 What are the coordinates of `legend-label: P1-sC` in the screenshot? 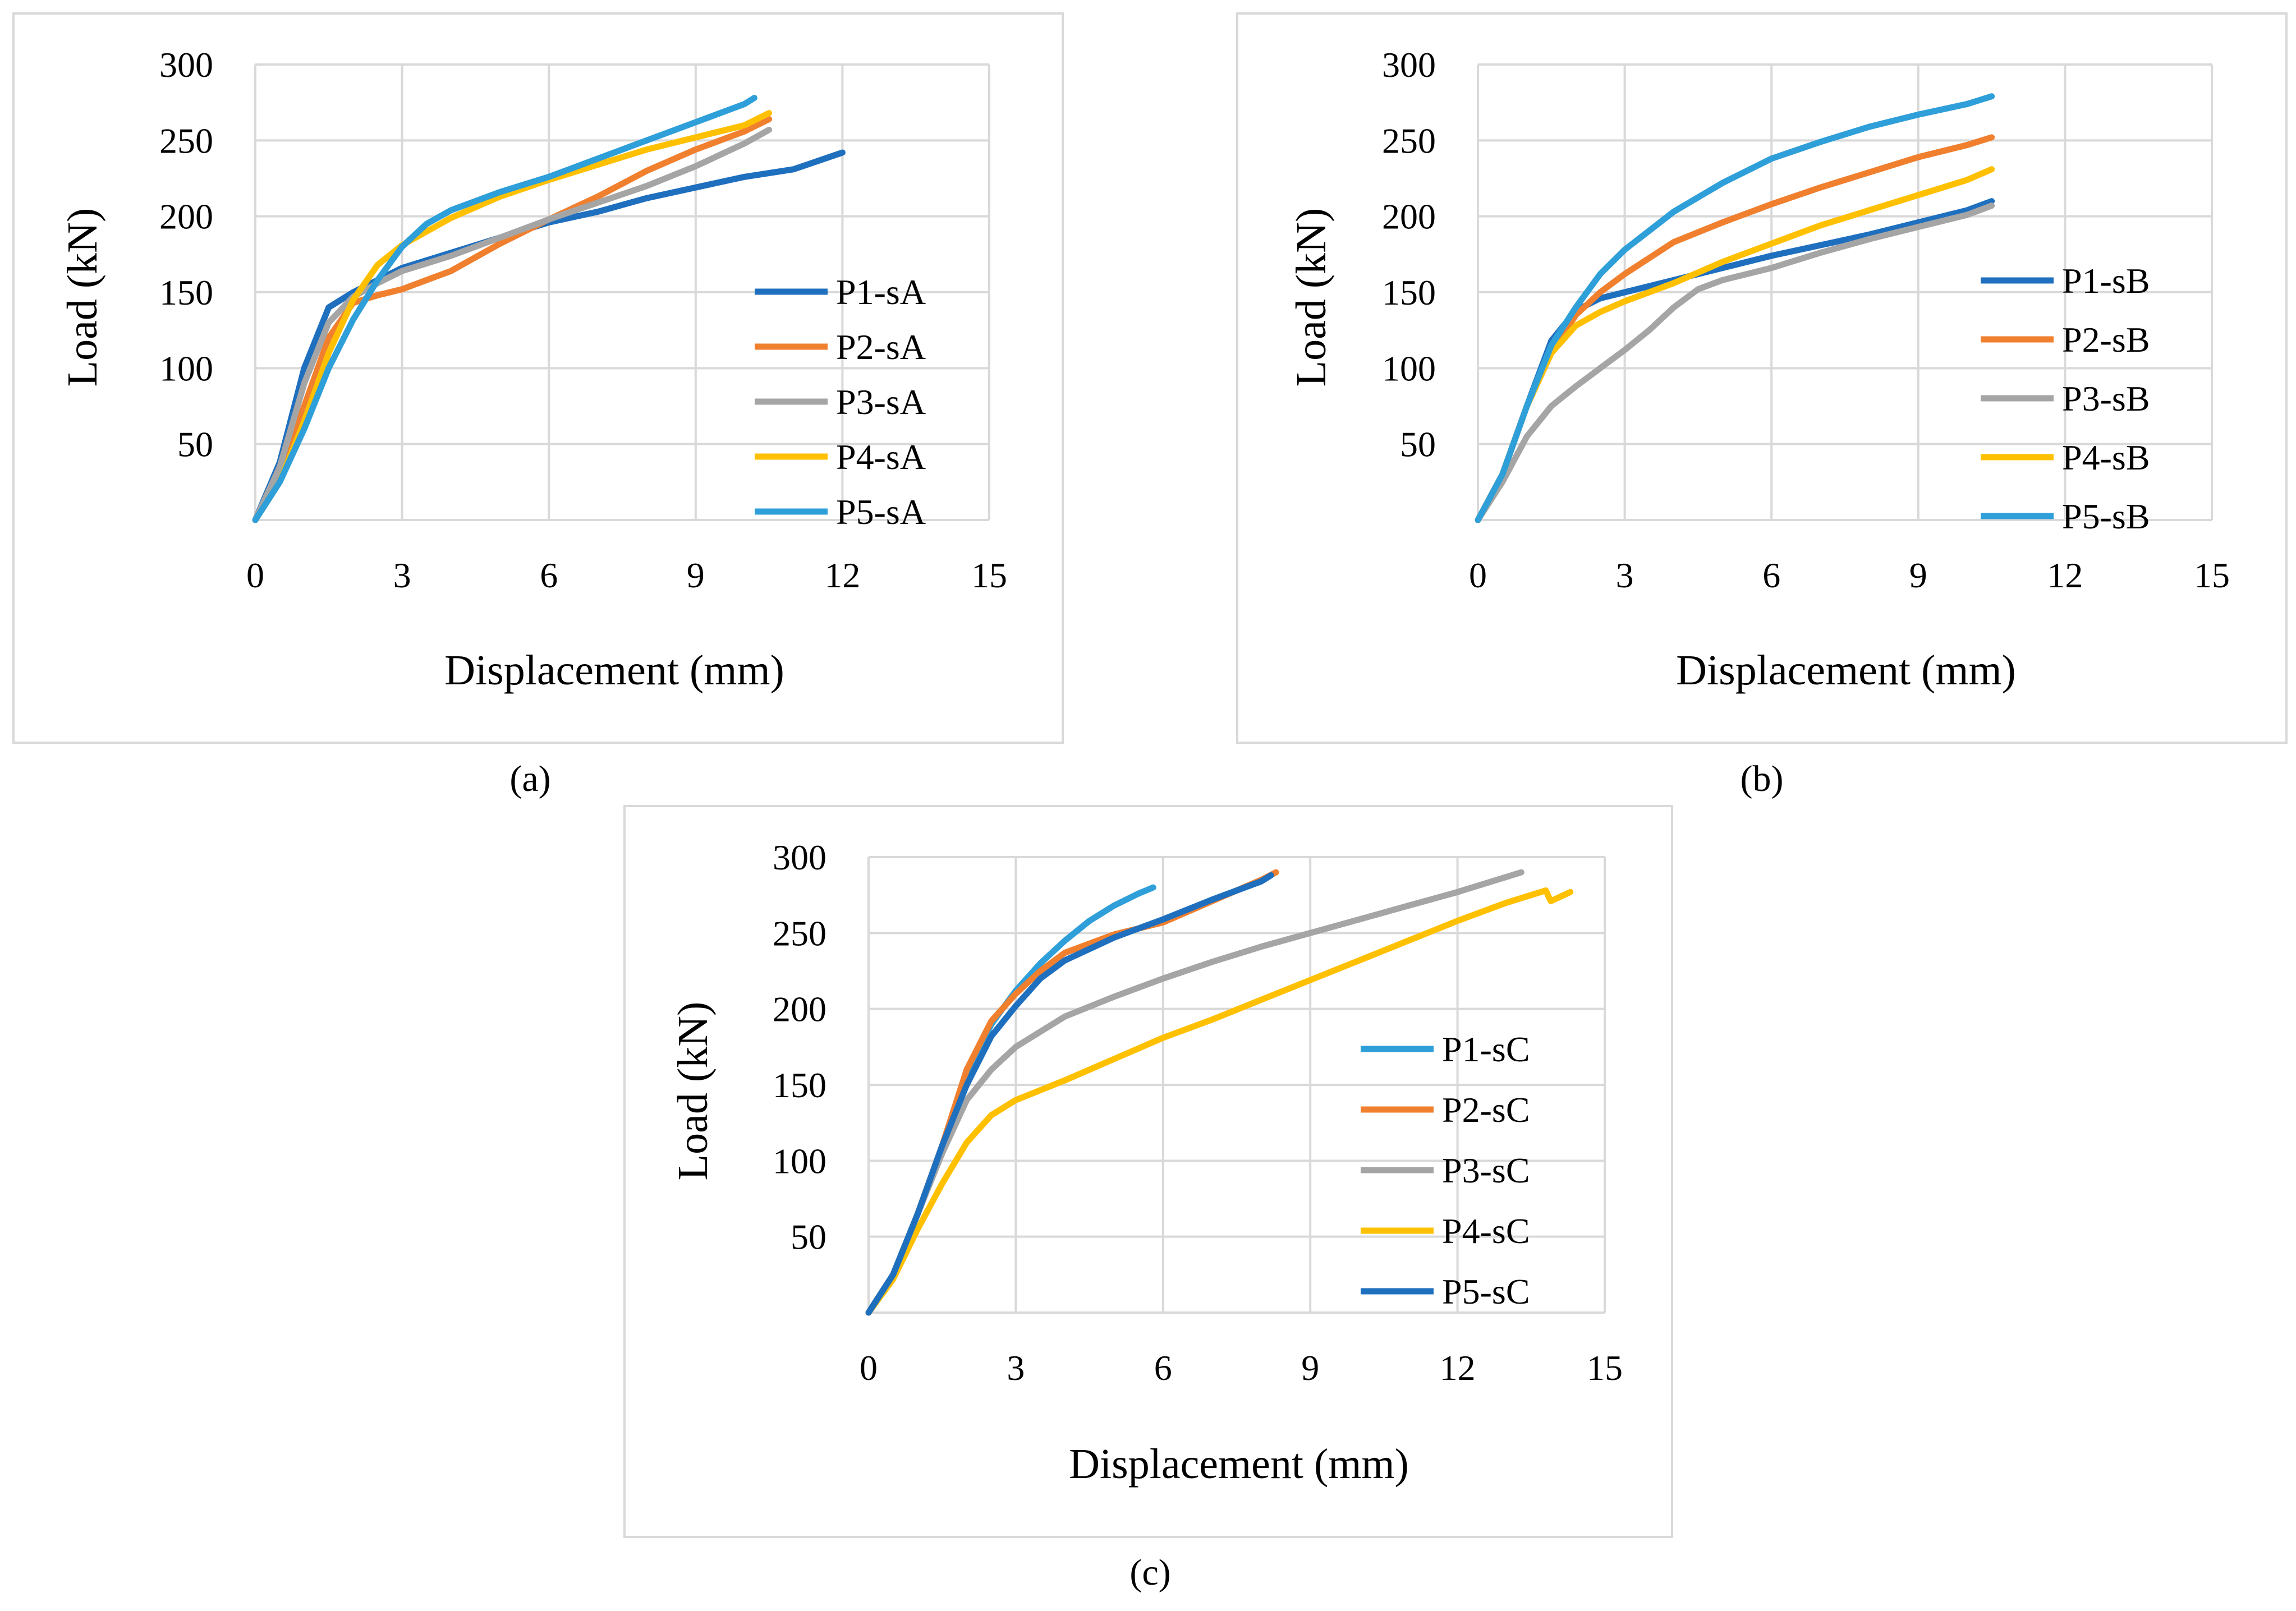 It's located at (1486, 1049).